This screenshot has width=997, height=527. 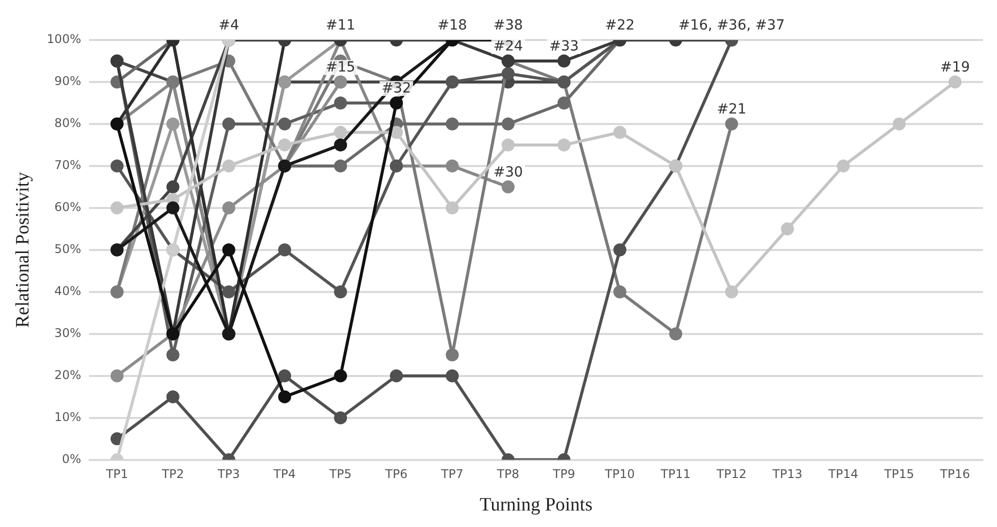 I want to click on y-tick-label: 80%, so click(x=68, y=123).